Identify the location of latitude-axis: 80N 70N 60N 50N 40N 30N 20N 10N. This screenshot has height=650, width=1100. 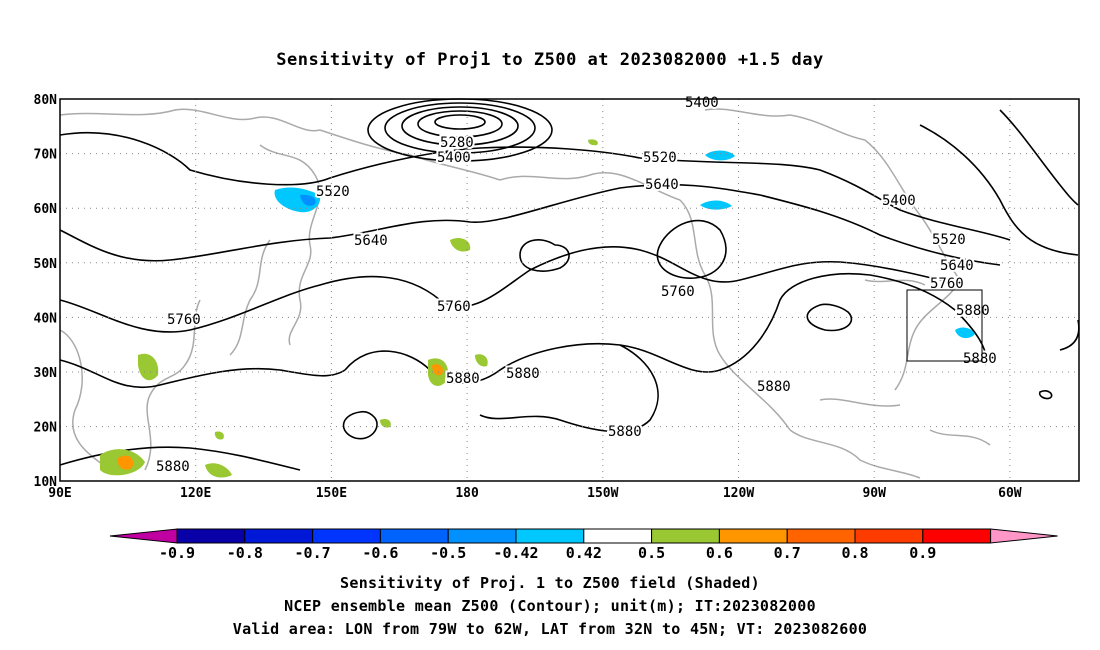
(46, 291).